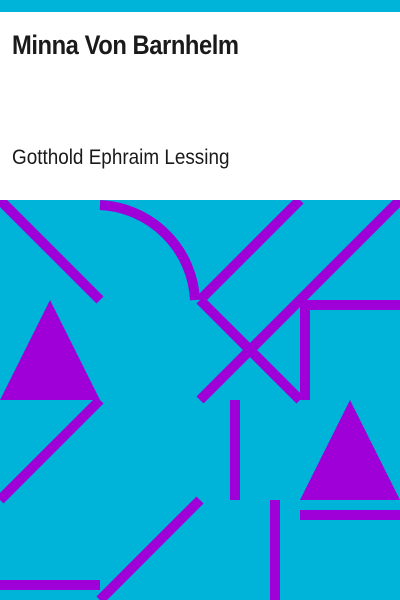 The width and height of the screenshot is (400, 600). What do you see at coordinates (125, 45) in the screenshot?
I see `book-title: Minna Von Barnhelm` at bounding box center [125, 45].